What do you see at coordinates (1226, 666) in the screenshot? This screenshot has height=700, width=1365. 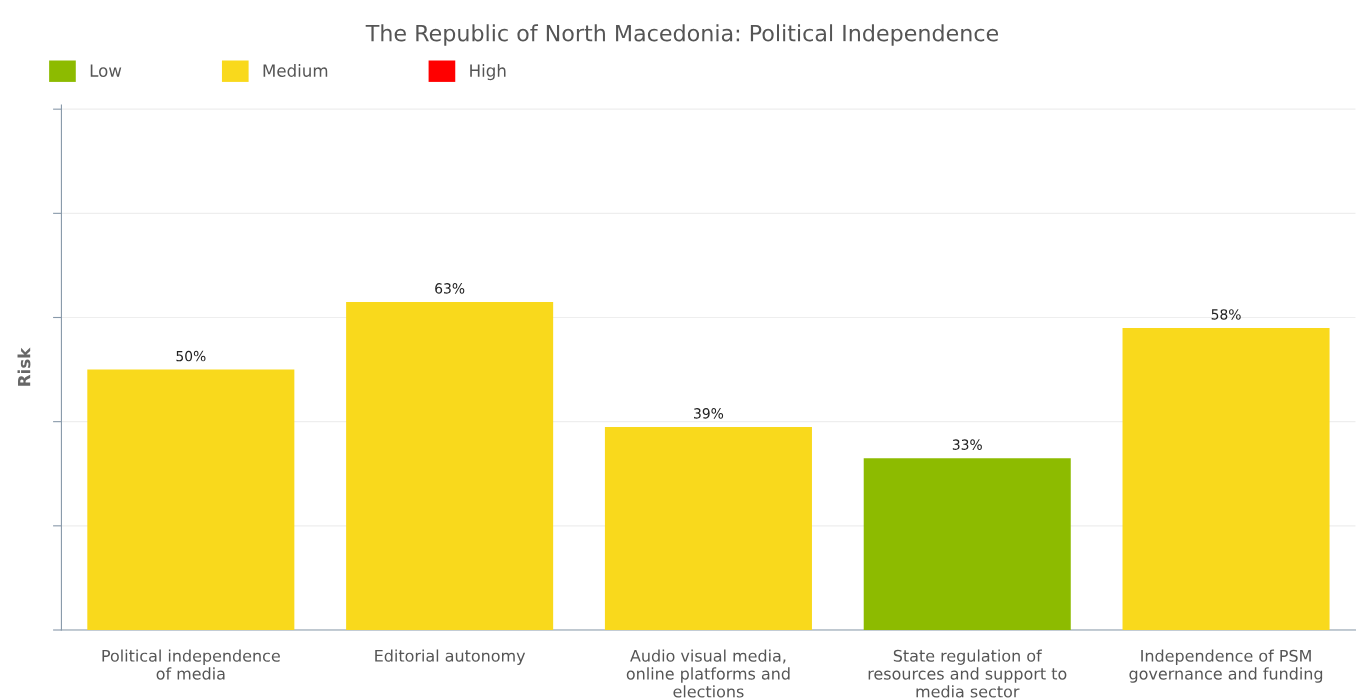 I see `x-tick-label: Independence of PSM governance and funding` at bounding box center [1226, 666].